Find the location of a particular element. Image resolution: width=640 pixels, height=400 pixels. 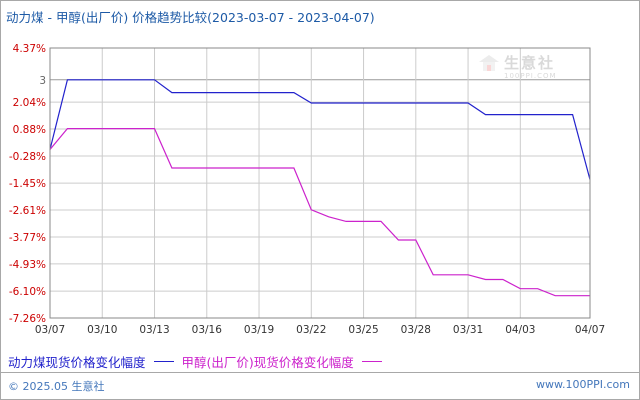

y-tick-label: 0.88% is located at coordinates (29, 130).